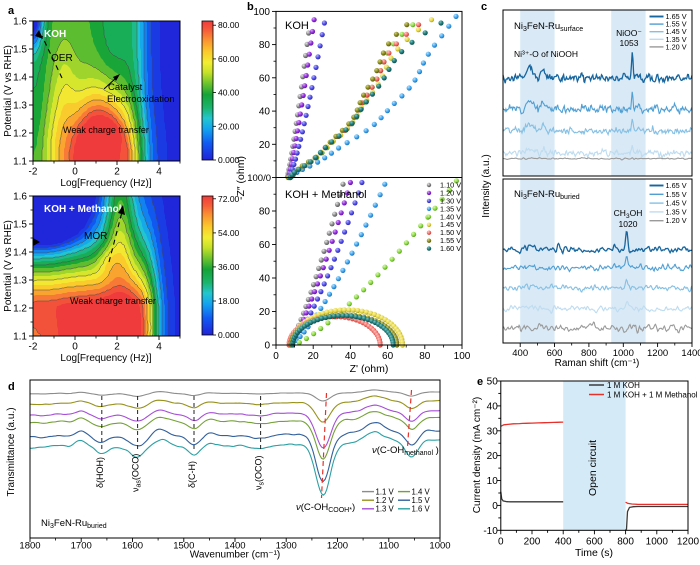 The height and width of the screenshot is (565, 700). What do you see at coordinates (8, 266) in the screenshot?
I see `svg-text: Potential (V vs RHE)` at bounding box center [8, 266].